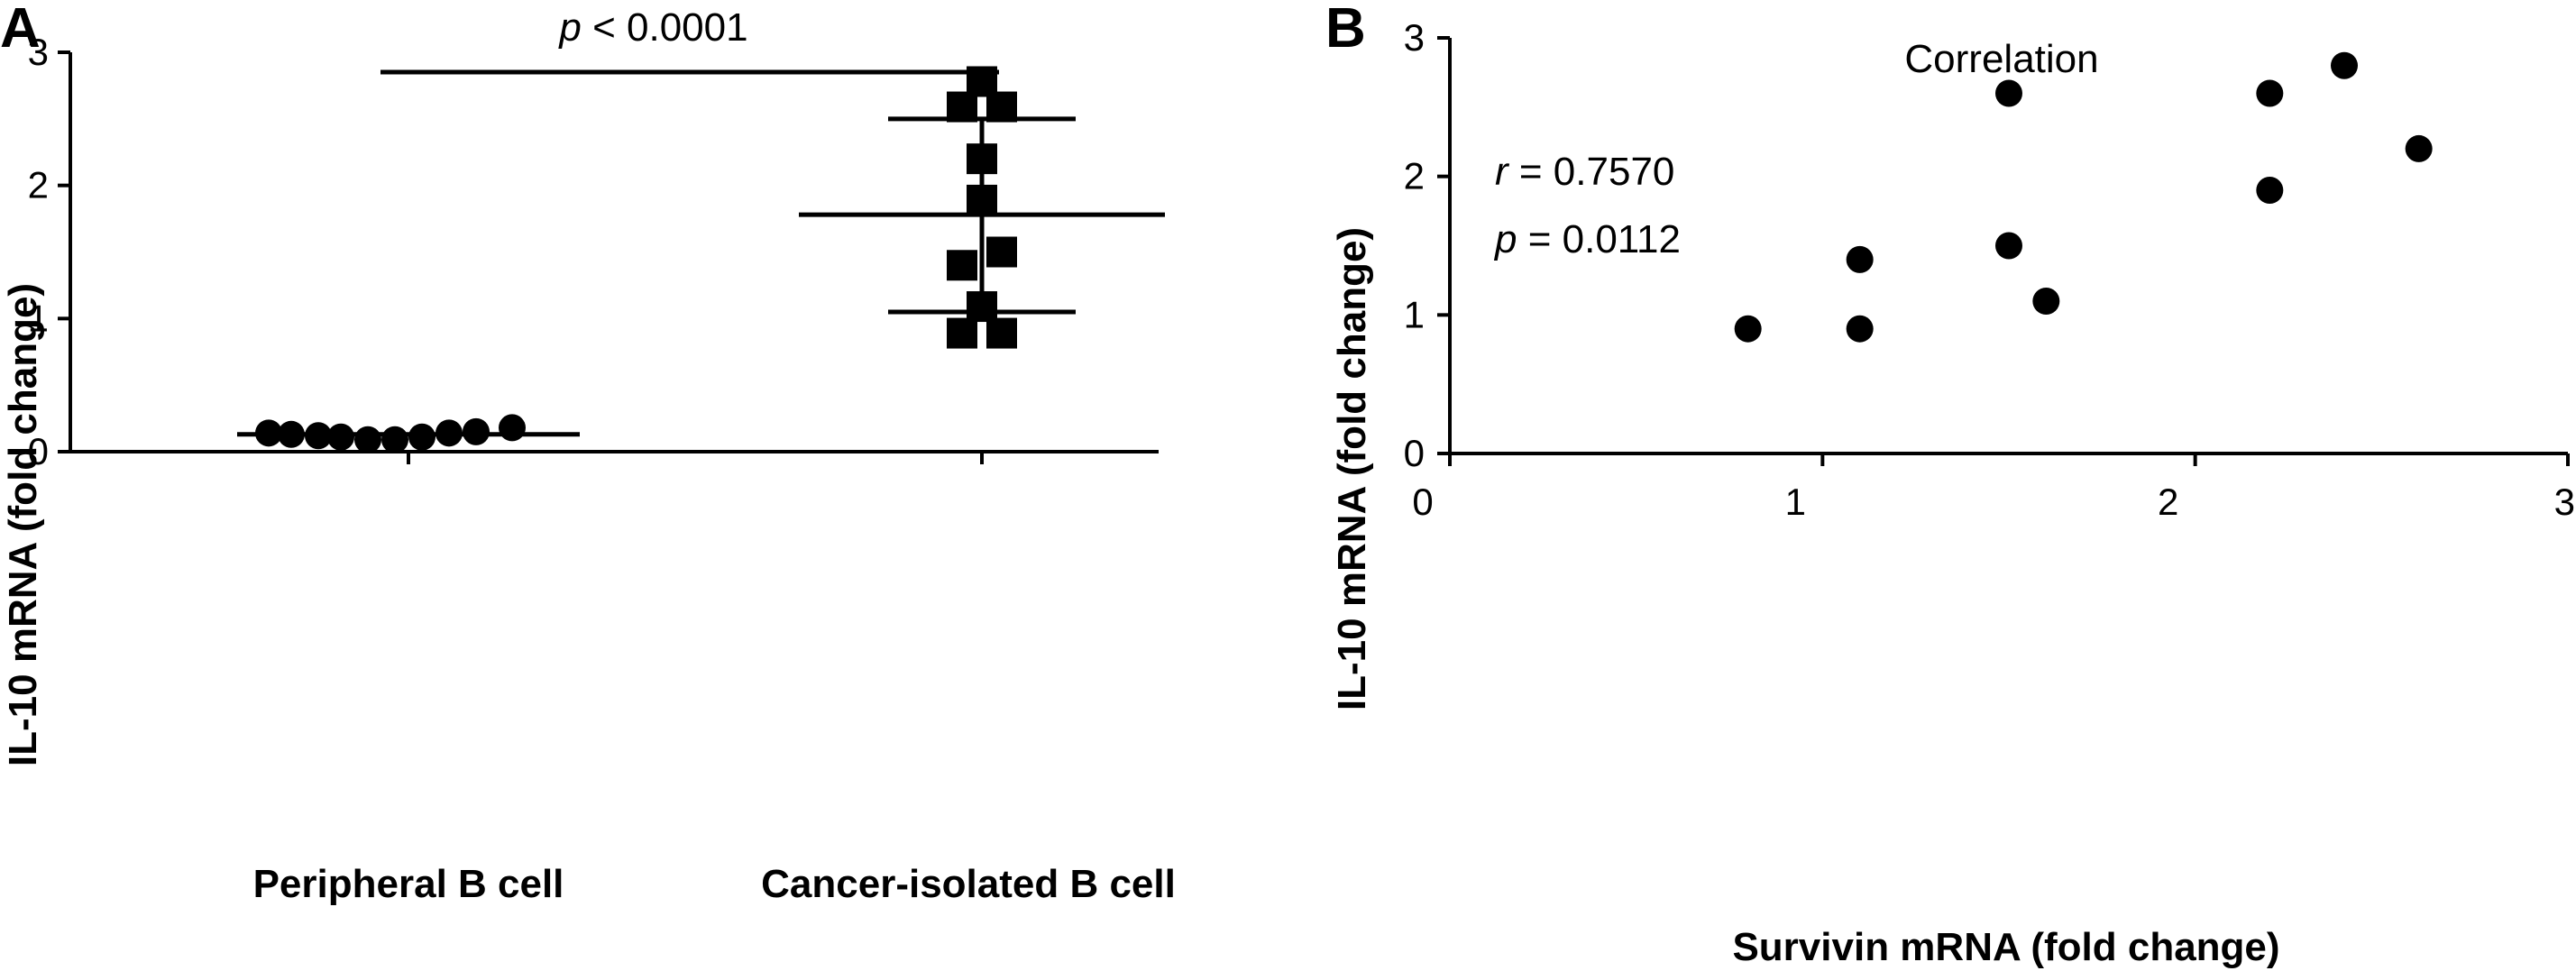 This screenshot has width=2576, height=971. I want to click on panel-a-y-tick-label: 3, so click(38, 52).